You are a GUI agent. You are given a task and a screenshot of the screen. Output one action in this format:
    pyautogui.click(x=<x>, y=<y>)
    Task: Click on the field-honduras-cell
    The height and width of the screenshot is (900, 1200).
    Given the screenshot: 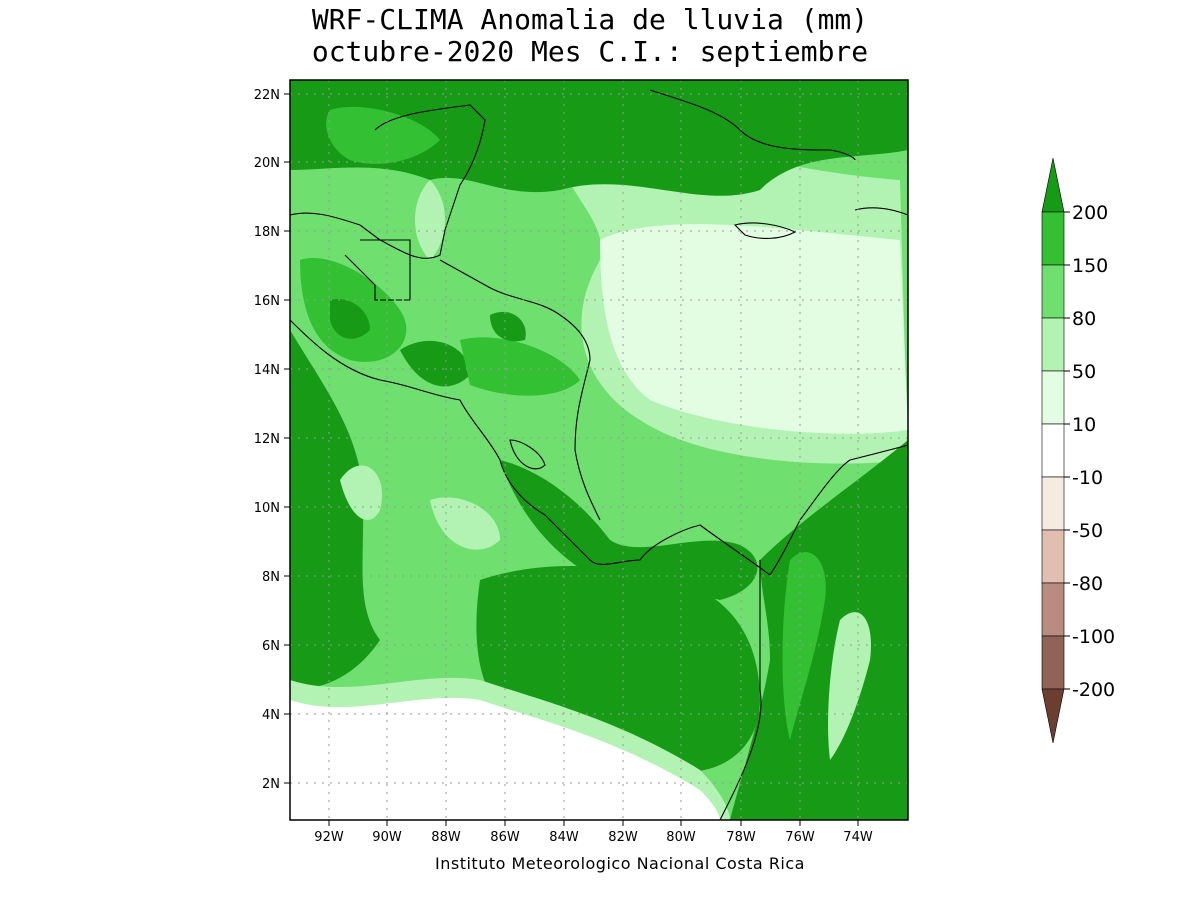 What is the action you would take?
    pyautogui.click(x=508, y=326)
    